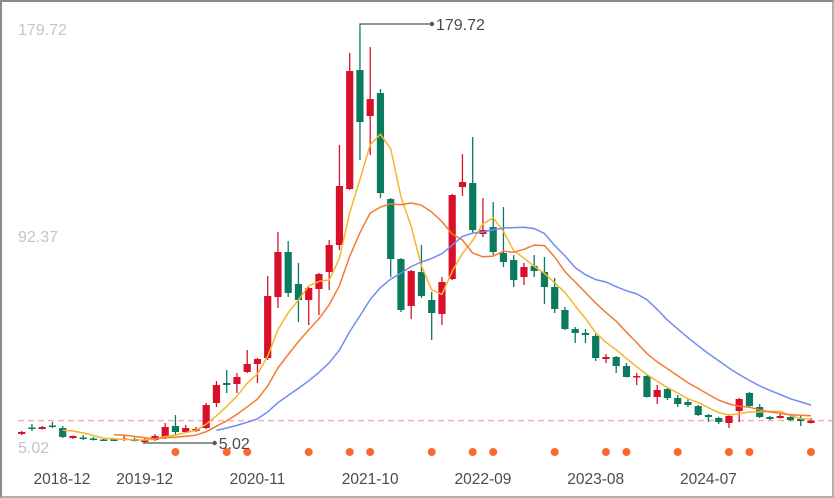  Describe the element at coordinates (370, 479) in the screenshot. I see `x-tick-label: 2021-10` at that location.